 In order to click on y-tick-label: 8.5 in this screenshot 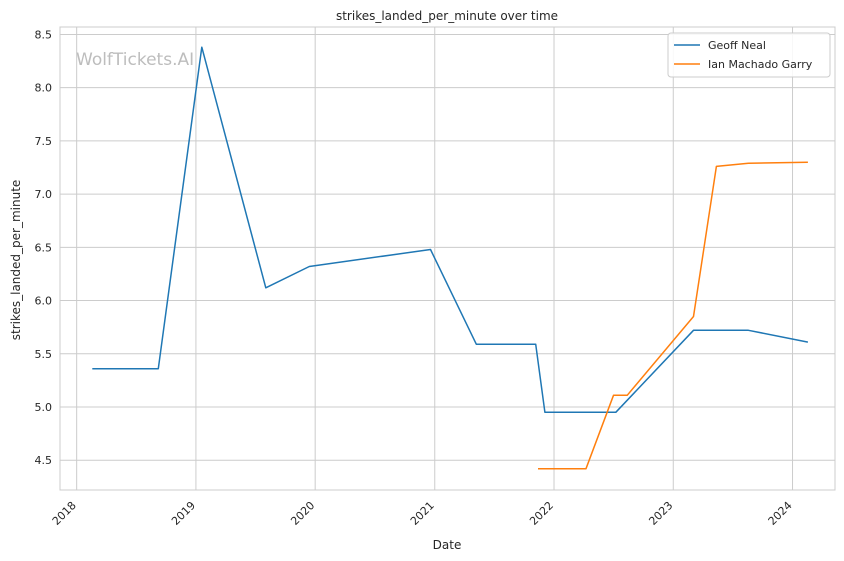, I will do `click(44, 34)`.